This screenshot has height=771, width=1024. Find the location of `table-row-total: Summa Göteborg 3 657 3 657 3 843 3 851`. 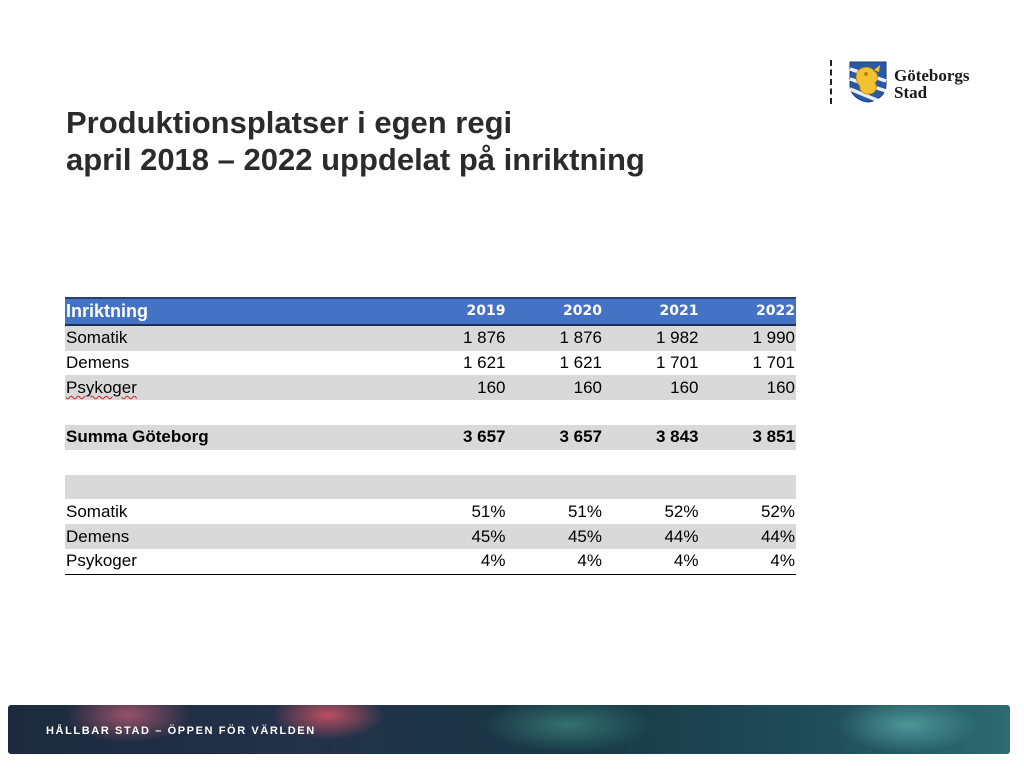

table-row-total: Summa Göteborg 3 657 3 657 3 843 3 851 is located at coordinates (430, 437).